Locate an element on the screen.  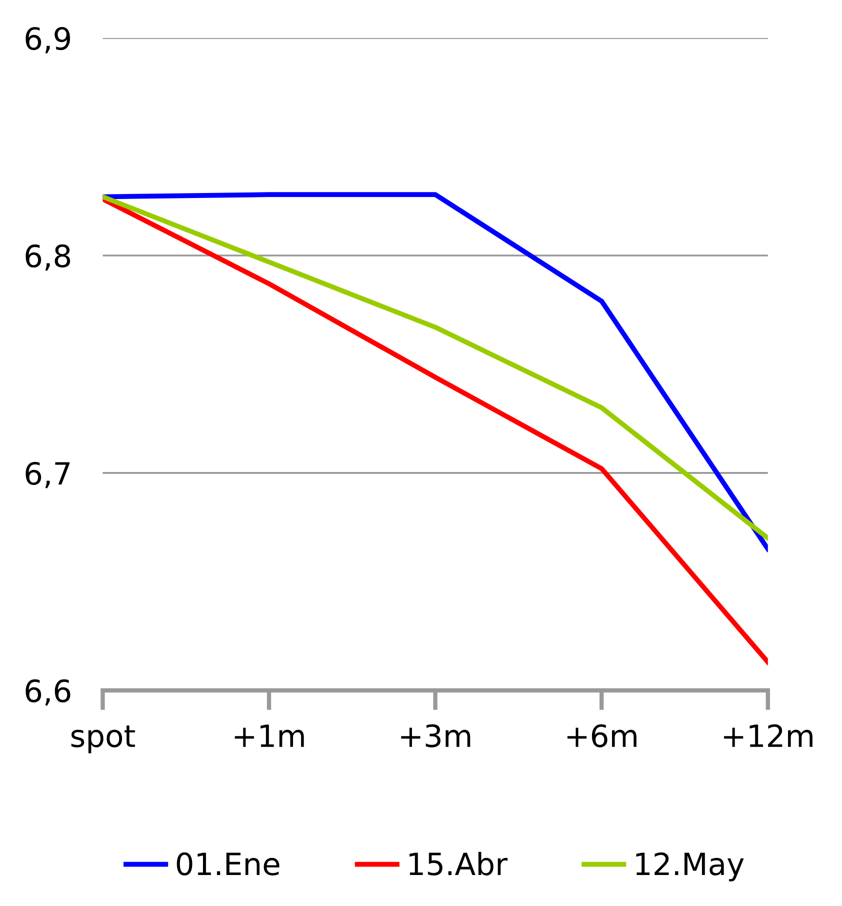
x-tick-label: spot is located at coordinates (103, 739).